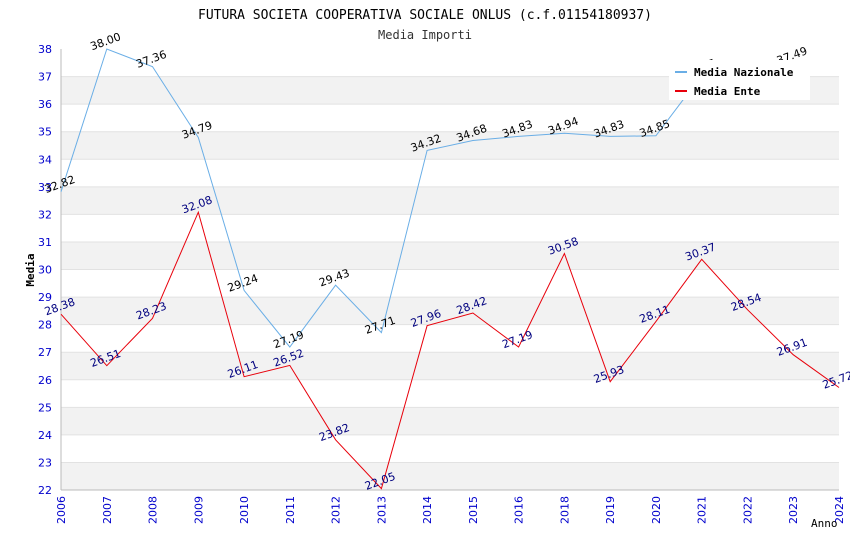 Image resolution: width=850 pixels, height=550 pixels. I want to click on y-axis-label: Media, so click(30, 269).